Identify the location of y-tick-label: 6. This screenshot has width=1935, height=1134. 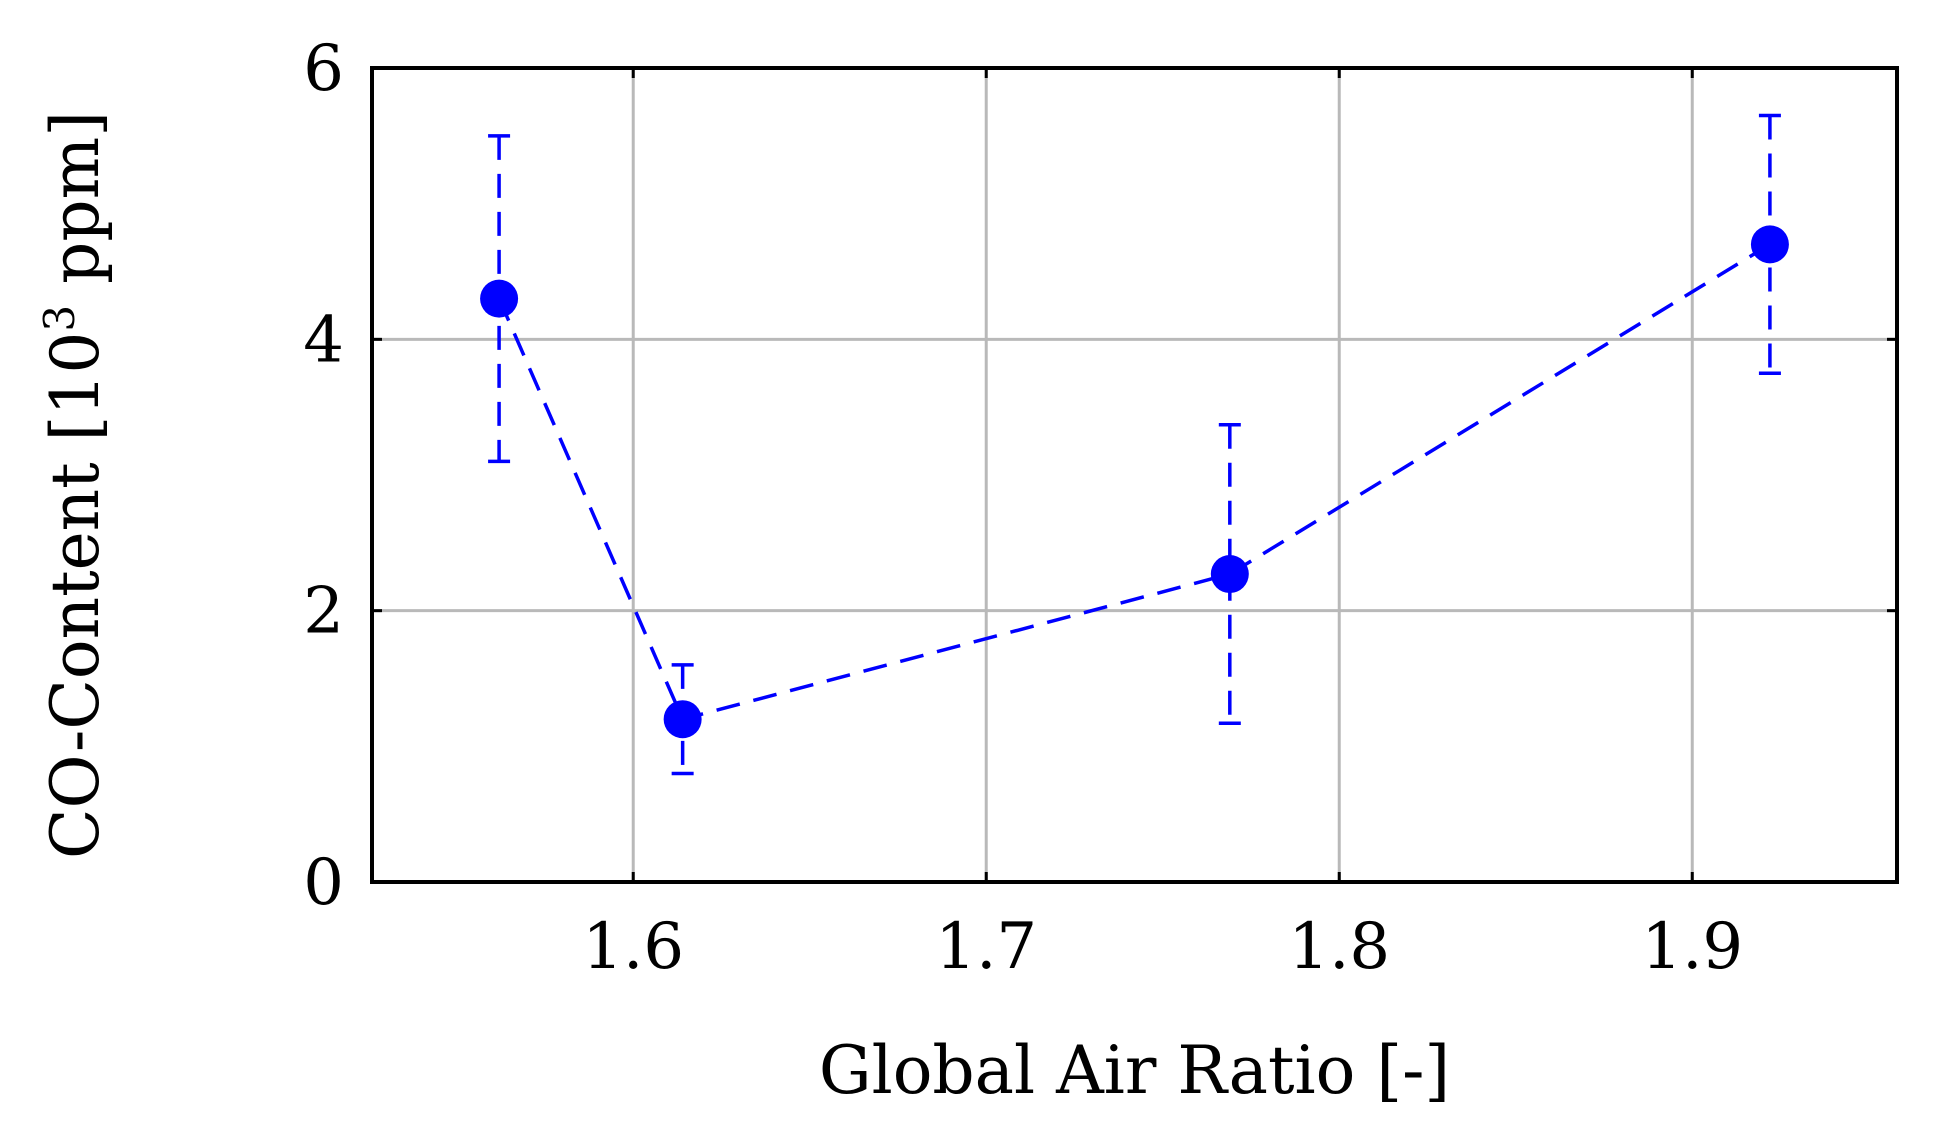
(323, 69).